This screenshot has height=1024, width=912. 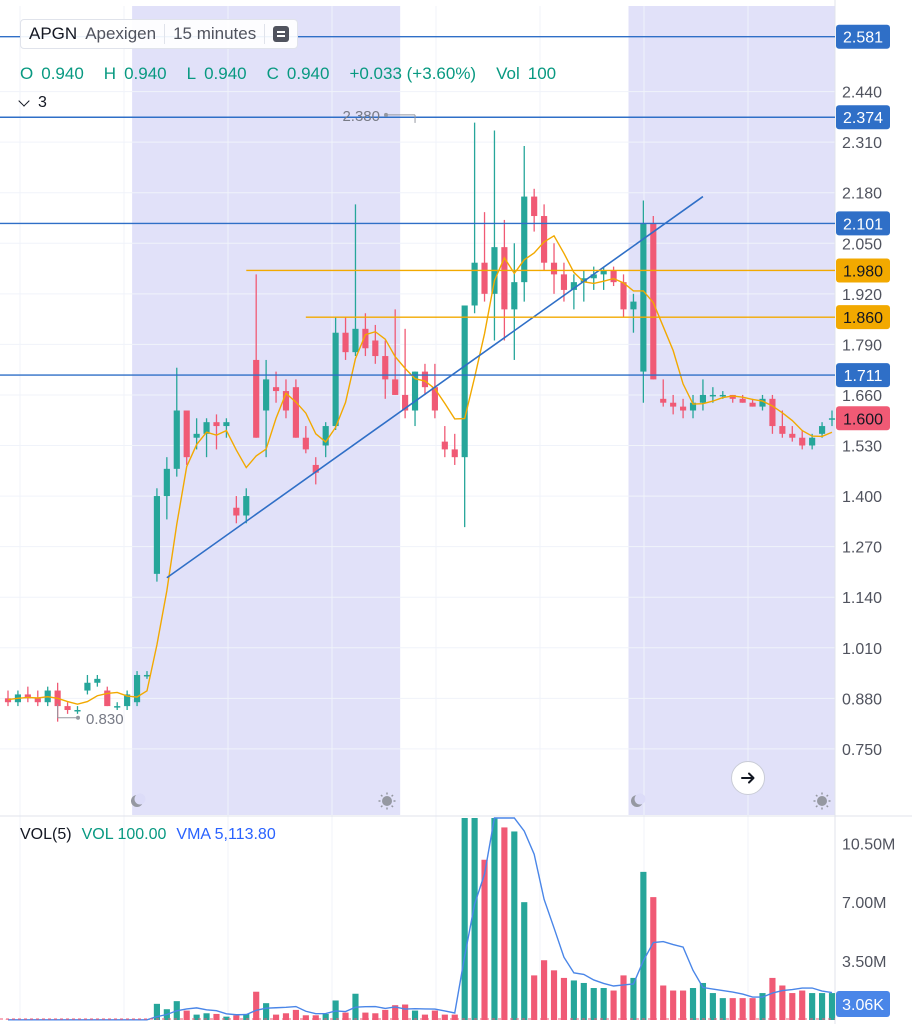 What do you see at coordinates (42, 102) in the screenshot?
I see `indicators-count: 3` at bounding box center [42, 102].